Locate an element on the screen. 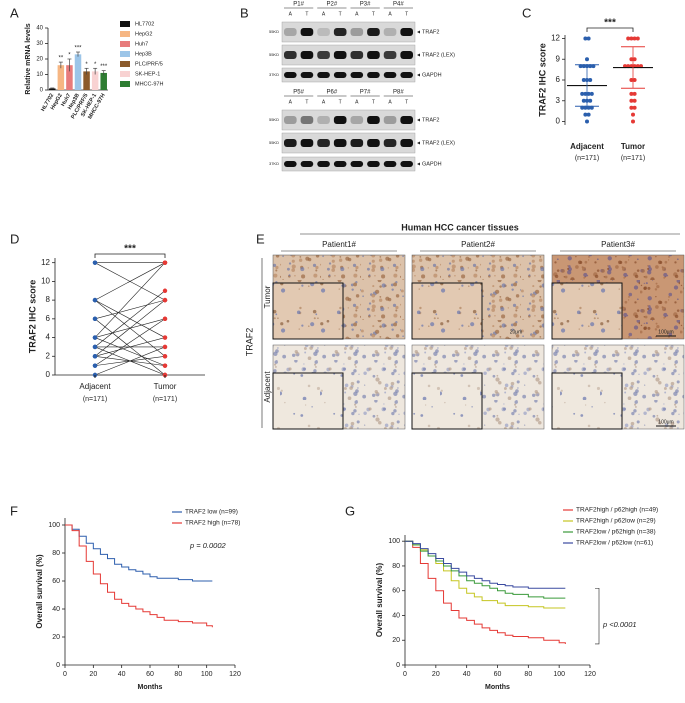  marker-label: 55KD is located at coordinates (274, 31).